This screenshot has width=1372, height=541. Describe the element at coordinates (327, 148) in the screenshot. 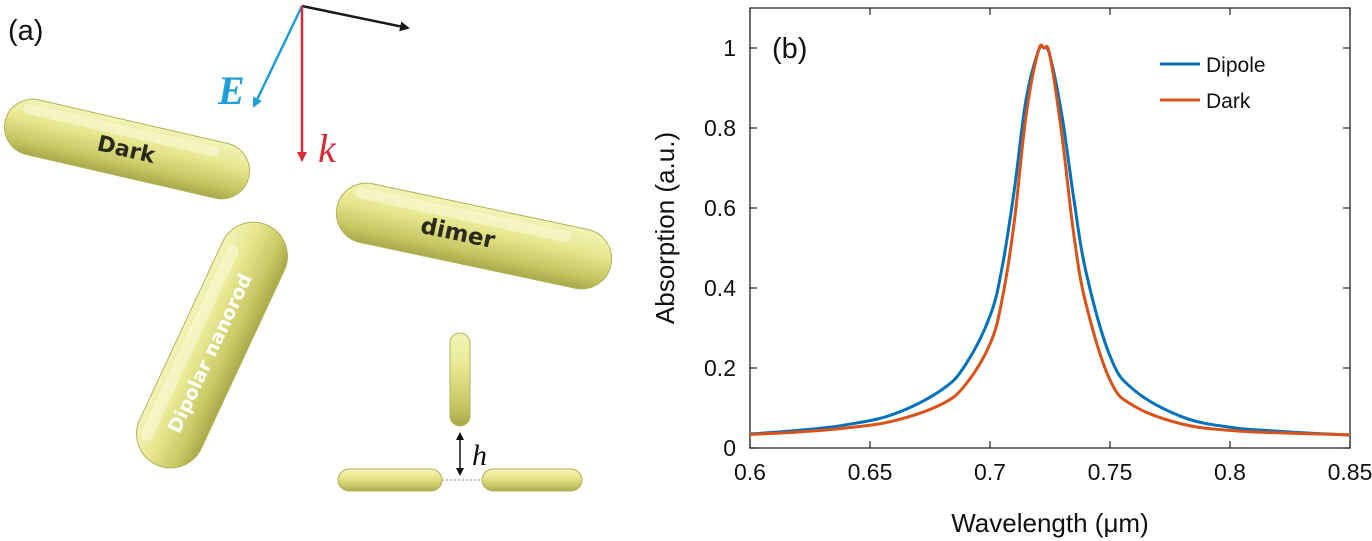

I see `k-vector-label: k` at that location.